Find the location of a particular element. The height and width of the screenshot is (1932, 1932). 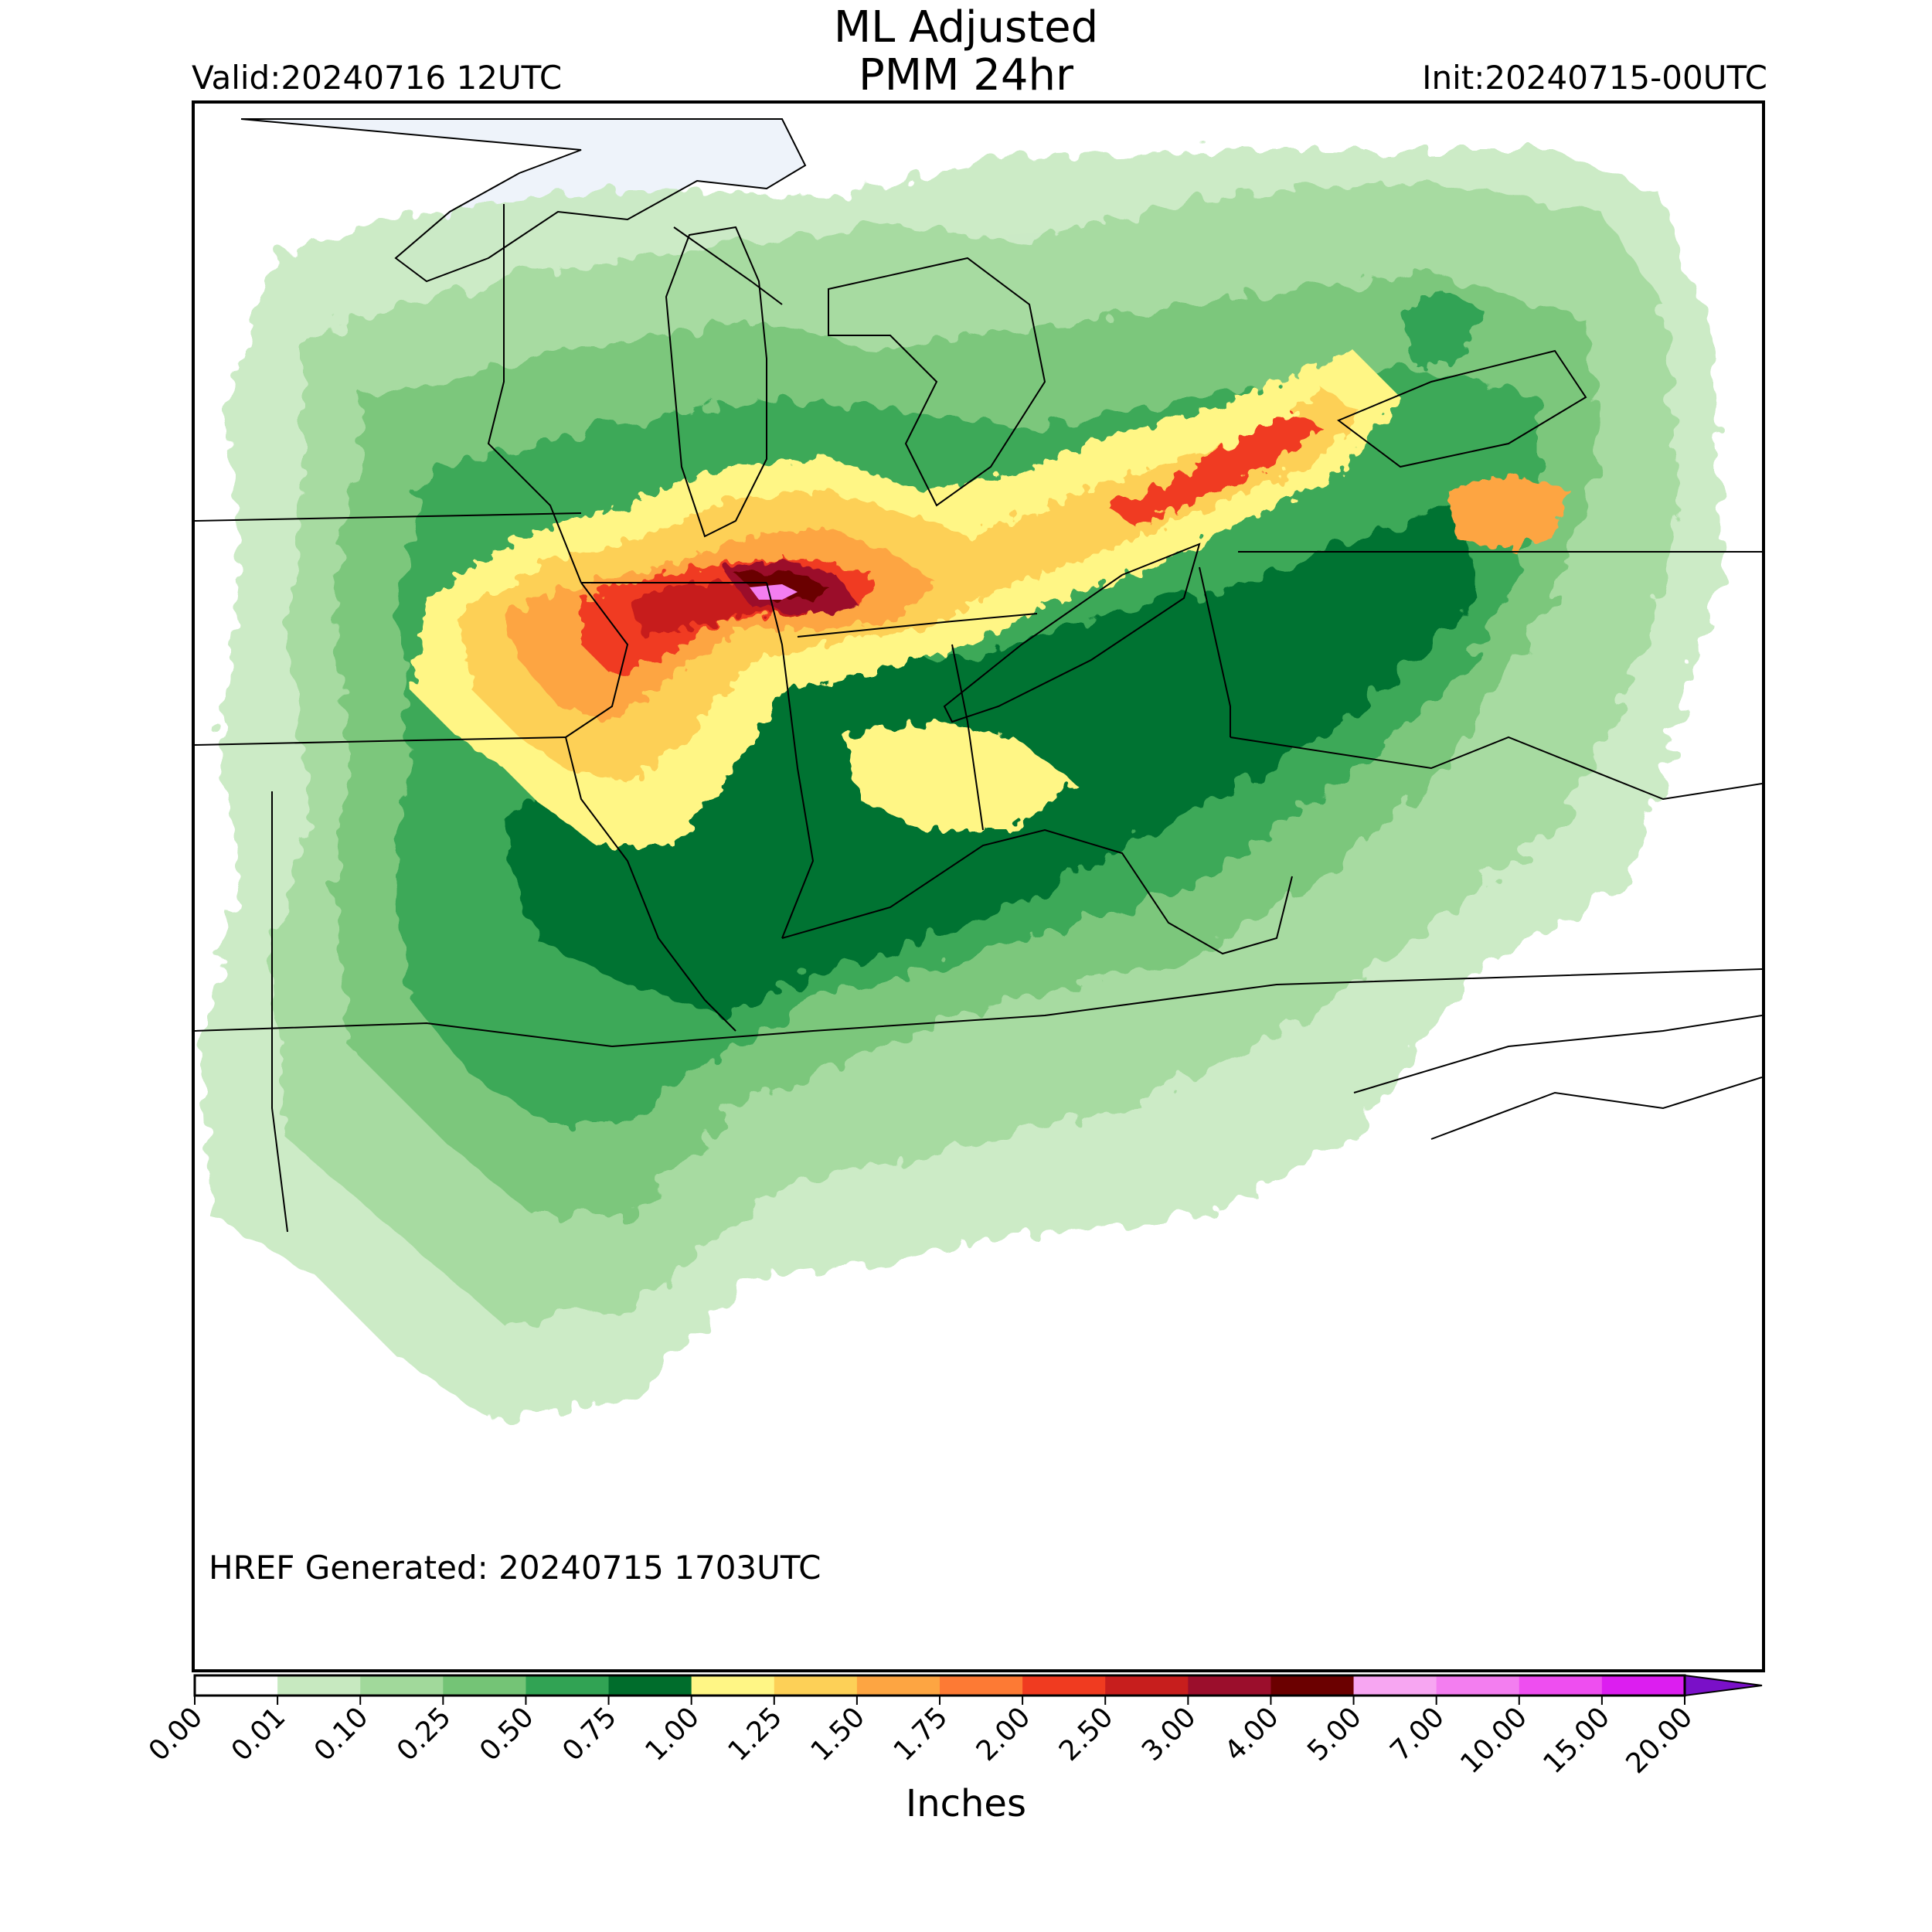

border-wv is located at coordinates (1496, 769).